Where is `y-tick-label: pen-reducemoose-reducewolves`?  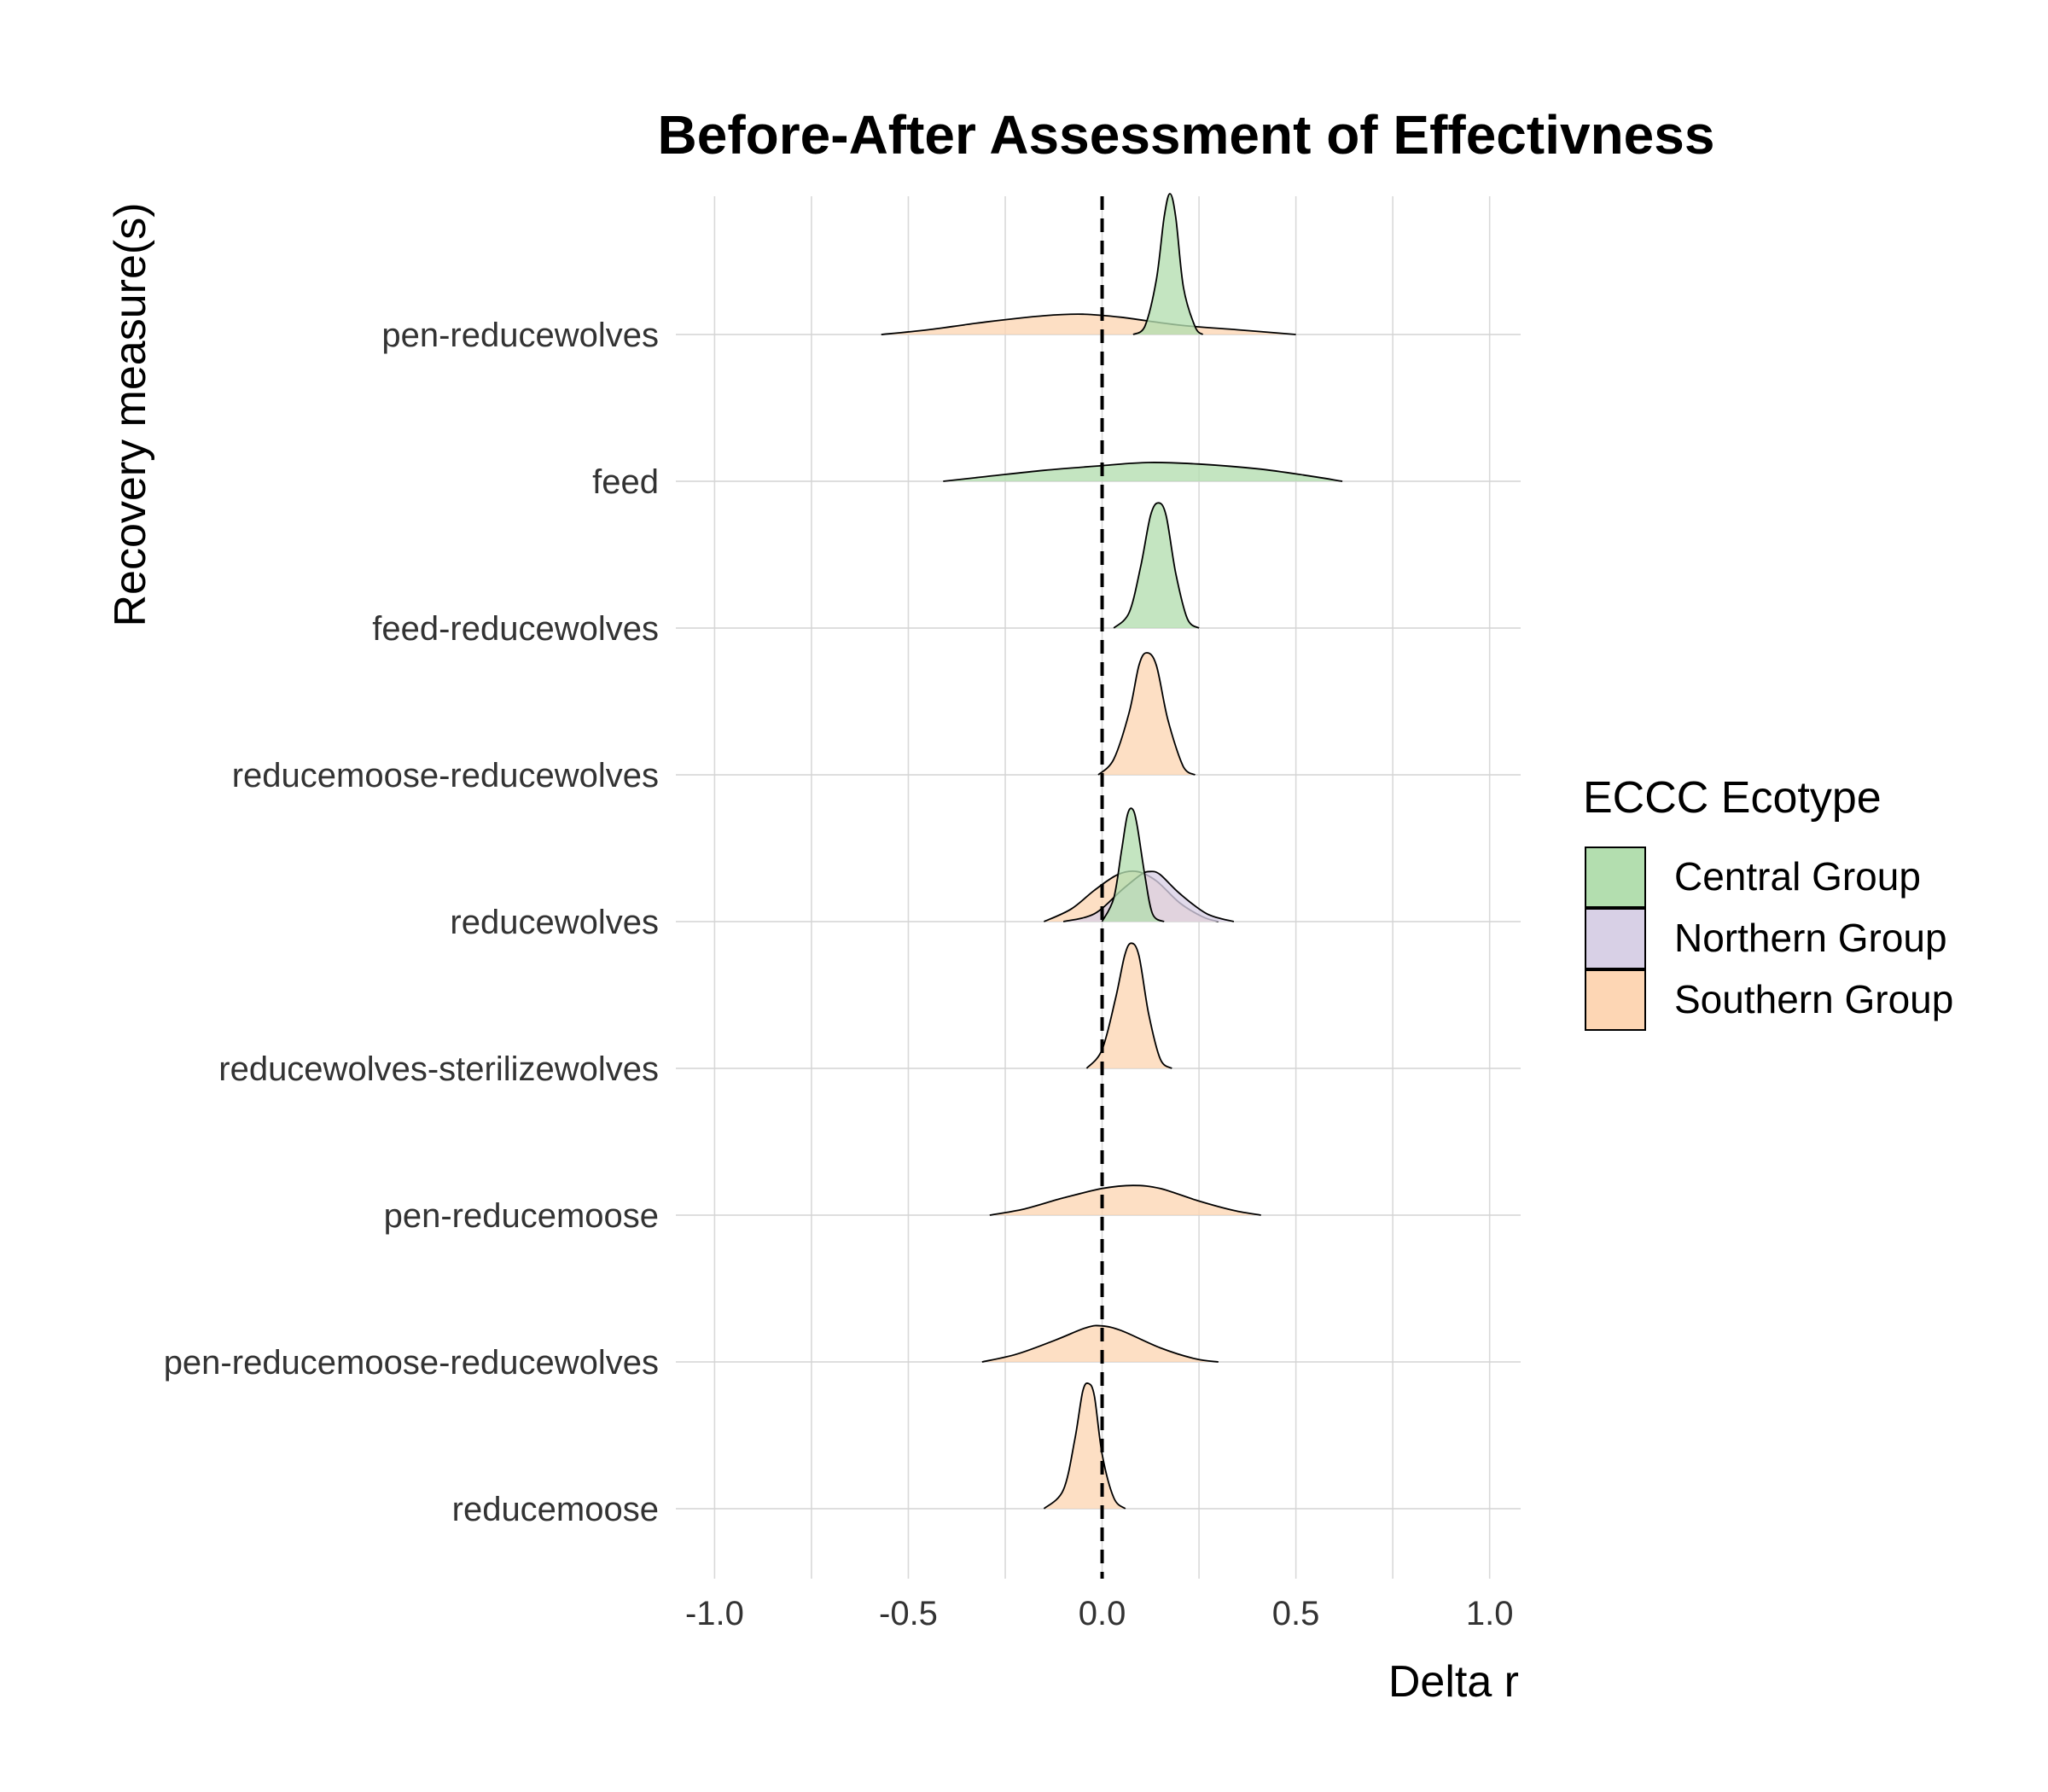 y-tick-label: pen-reducemoose-reducewolves is located at coordinates (411, 1363).